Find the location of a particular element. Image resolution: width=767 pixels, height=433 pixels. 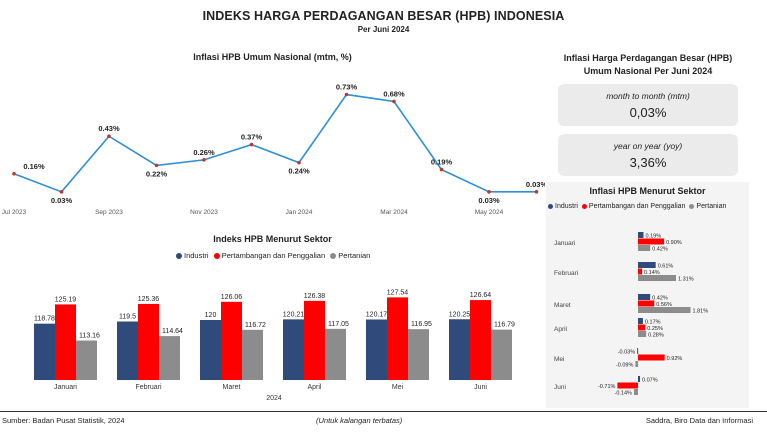

hlegend-swatch-pertambangan is located at coordinates (584, 206).